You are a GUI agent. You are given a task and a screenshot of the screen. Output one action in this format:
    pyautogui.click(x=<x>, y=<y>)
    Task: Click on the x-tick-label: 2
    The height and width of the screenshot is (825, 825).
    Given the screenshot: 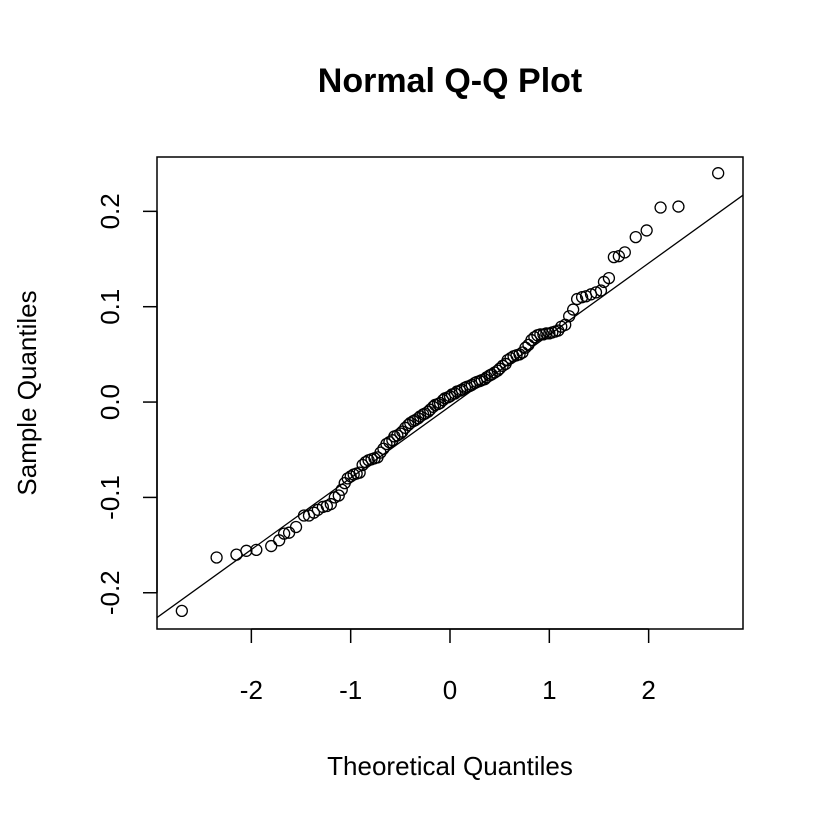 What is the action you would take?
    pyautogui.click(x=648, y=690)
    